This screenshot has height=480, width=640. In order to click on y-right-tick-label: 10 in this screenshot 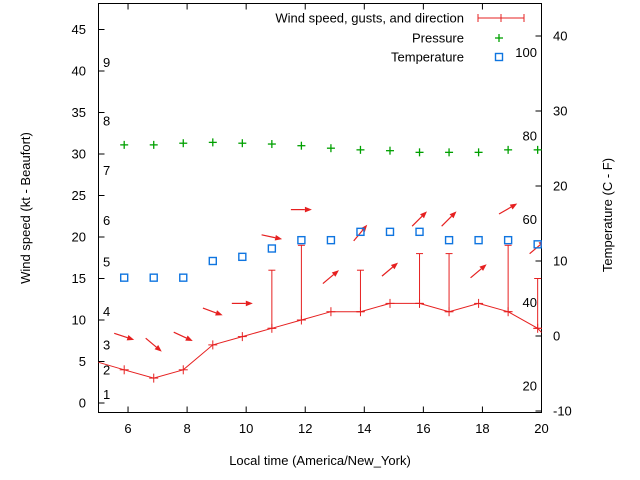, I will do `click(560, 261)`.